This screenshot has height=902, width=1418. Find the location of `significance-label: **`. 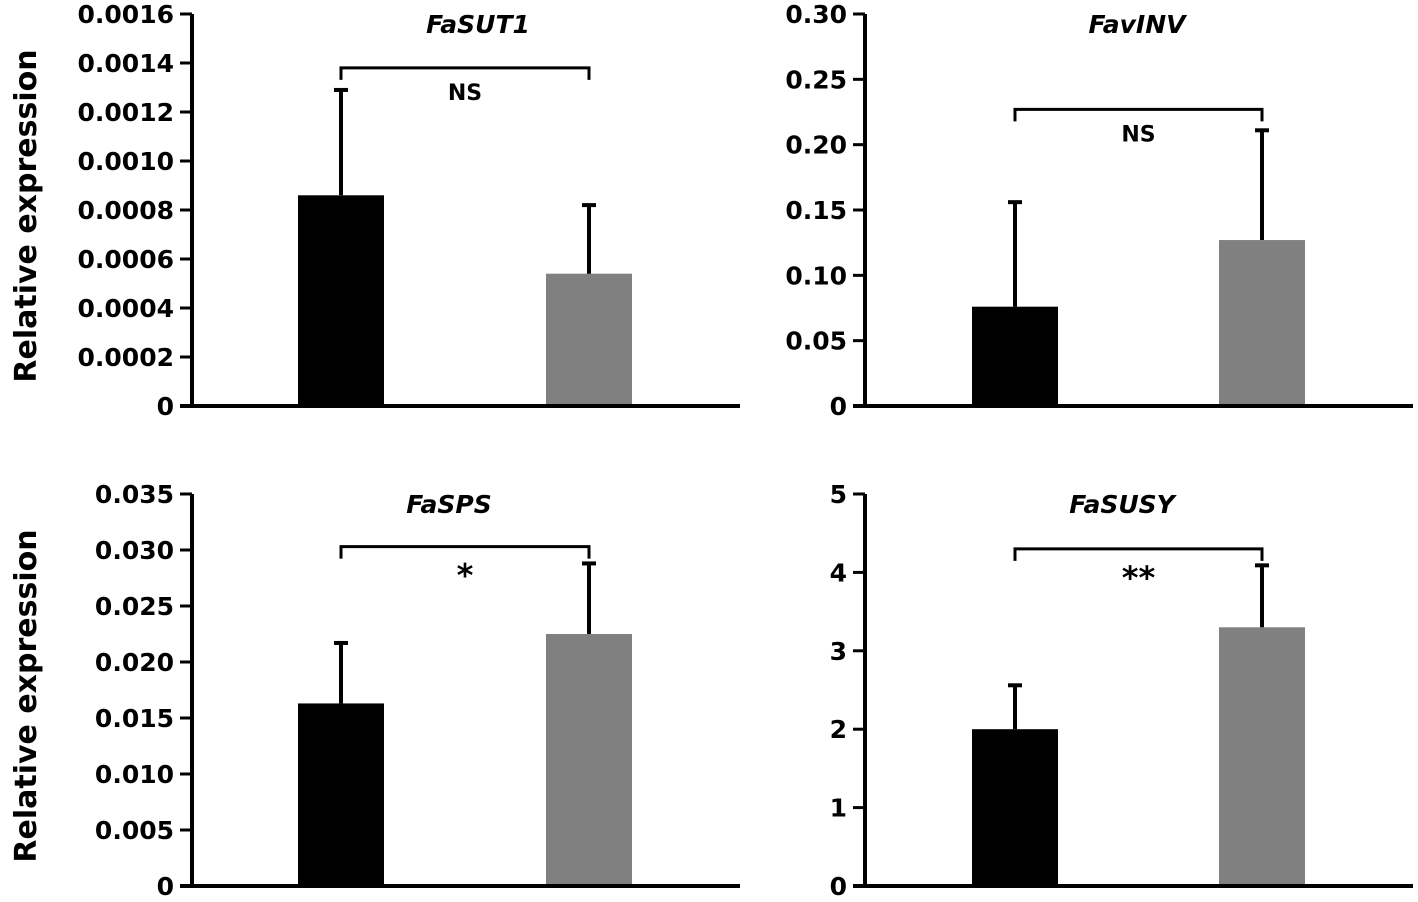

significance-label: ** is located at coordinates (1139, 578).